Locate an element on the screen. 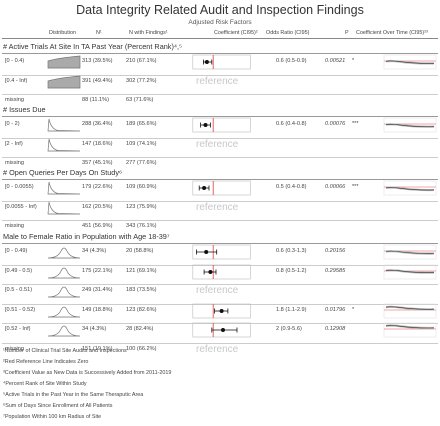  col-n: N¹ is located at coordinates (99, 33).